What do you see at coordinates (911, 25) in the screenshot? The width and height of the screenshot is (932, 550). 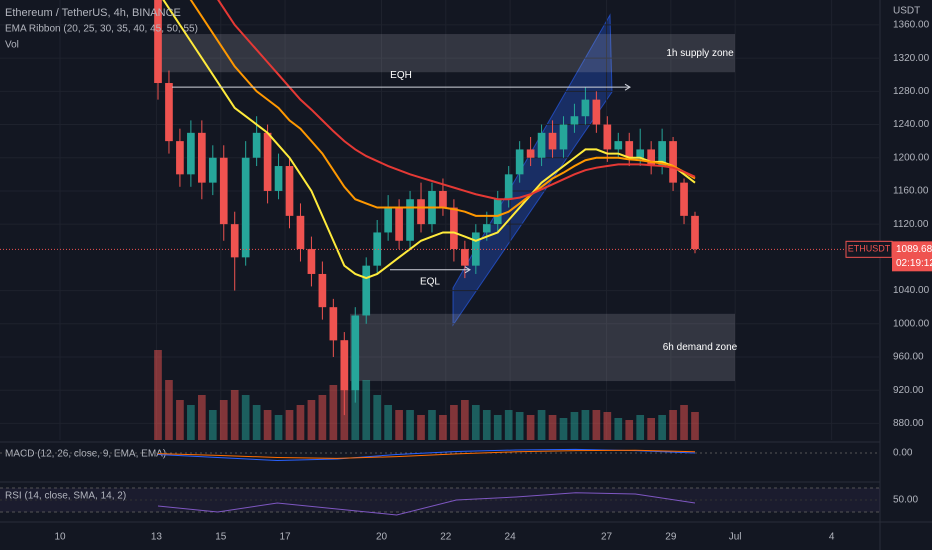 I see `y-tick-label: 1360.00` at bounding box center [911, 25].